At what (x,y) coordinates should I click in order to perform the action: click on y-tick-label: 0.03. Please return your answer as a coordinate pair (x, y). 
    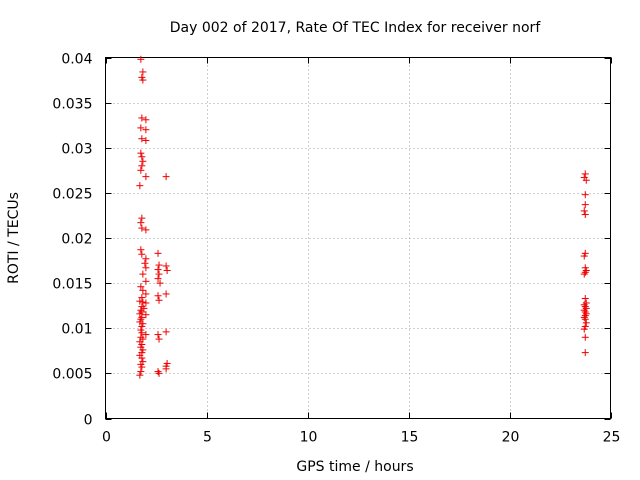
    Looking at the image, I should click on (76, 150).